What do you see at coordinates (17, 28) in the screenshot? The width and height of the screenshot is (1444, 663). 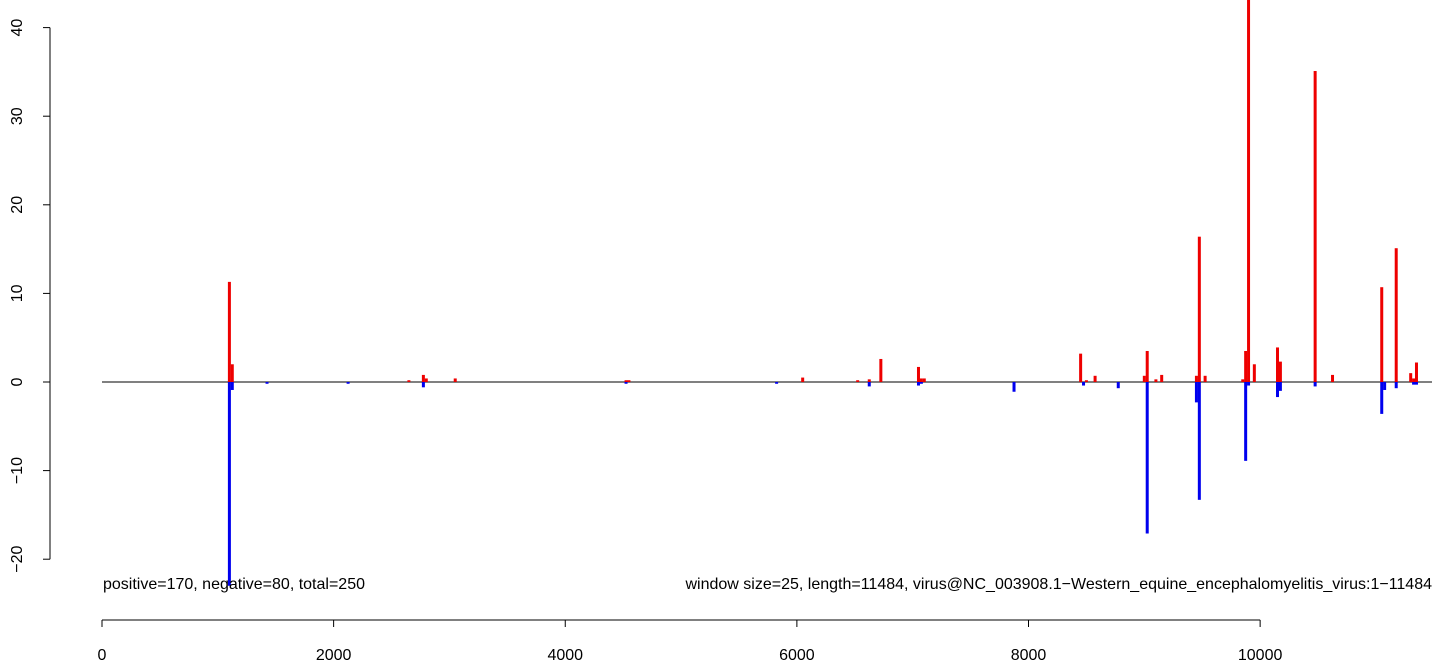 I see `y-tick-label: 40` at bounding box center [17, 28].